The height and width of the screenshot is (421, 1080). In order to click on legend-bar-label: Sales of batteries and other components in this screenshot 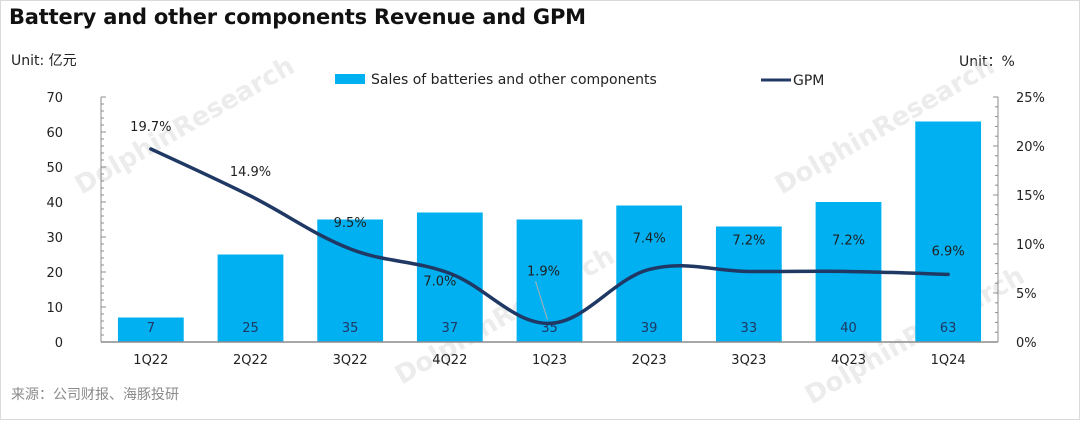, I will do `click(514, 80)`.